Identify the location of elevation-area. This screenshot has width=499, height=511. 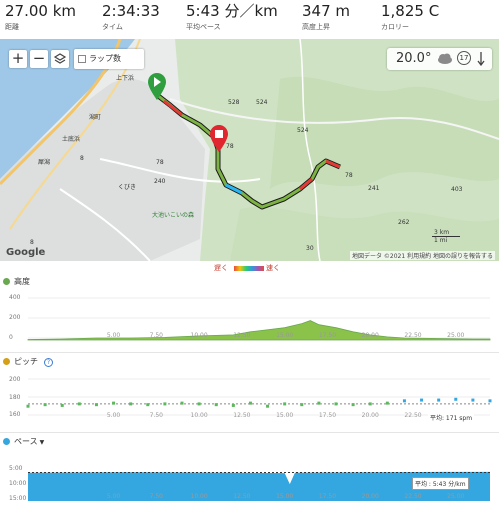
(259, 330).